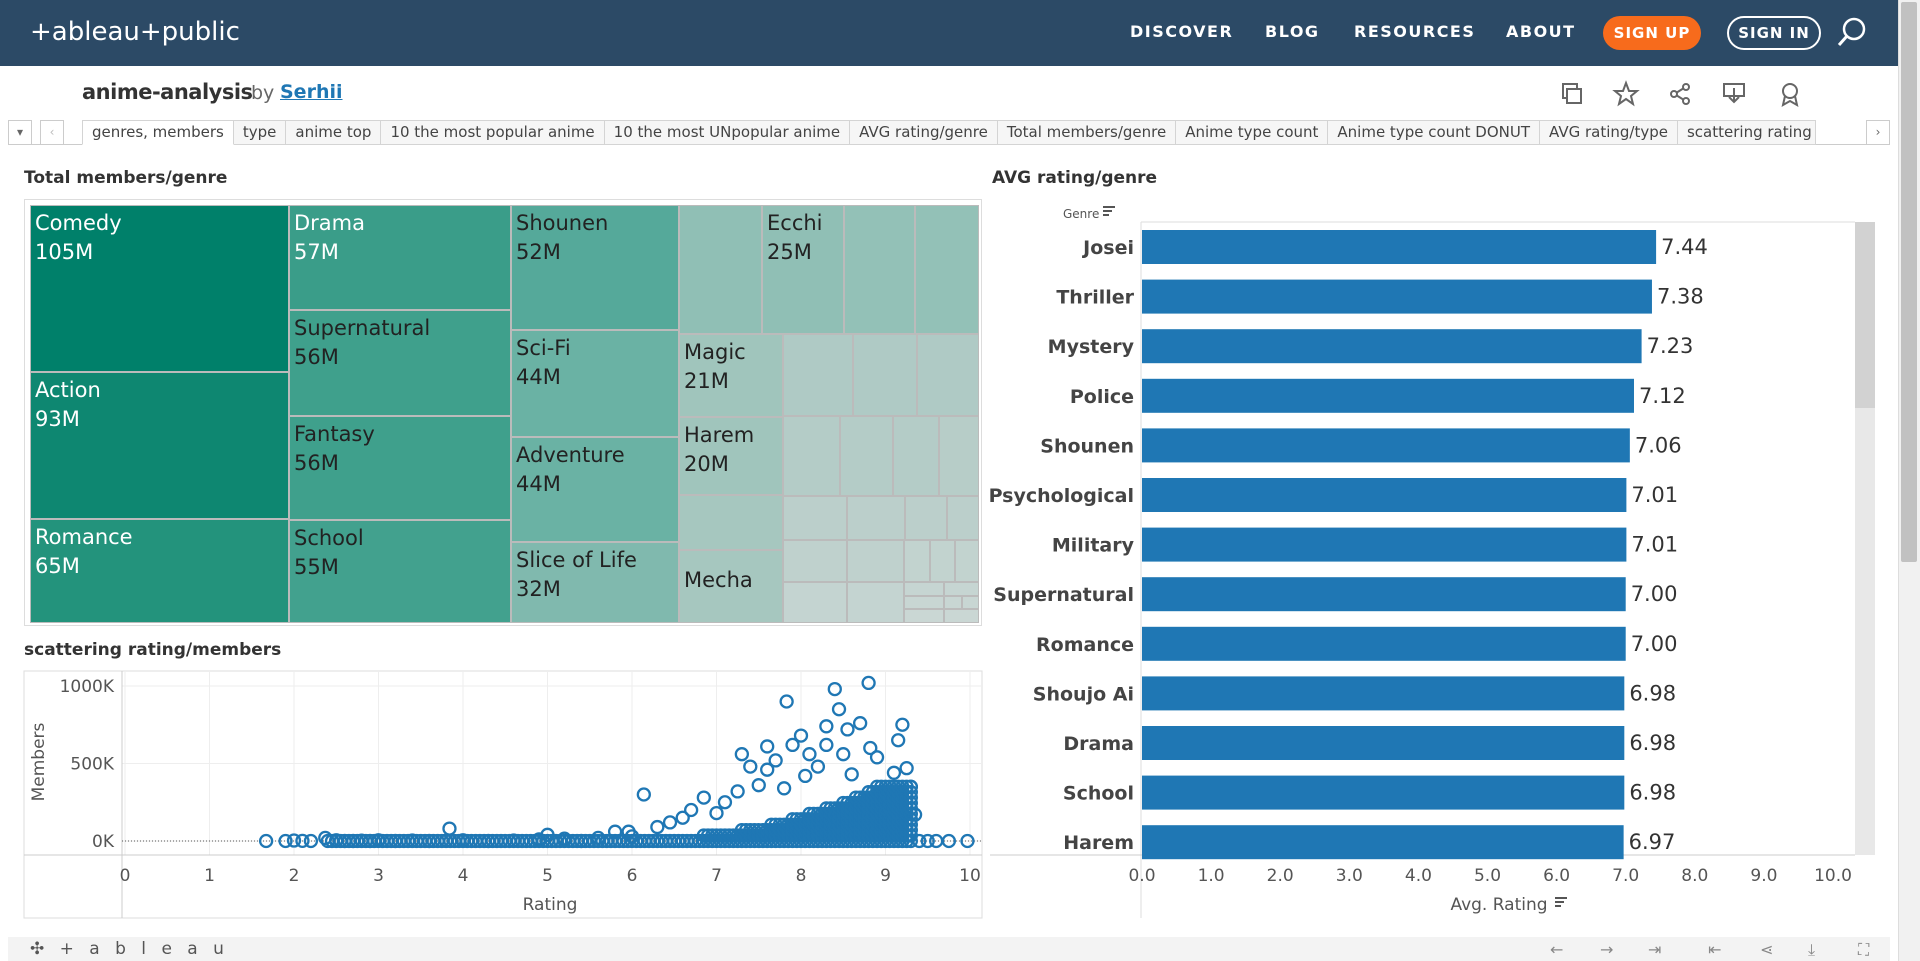 This screenshot has width=1920, height=961. I want to click on treemap-cell: Supernatural 56M, so click(400, 363).